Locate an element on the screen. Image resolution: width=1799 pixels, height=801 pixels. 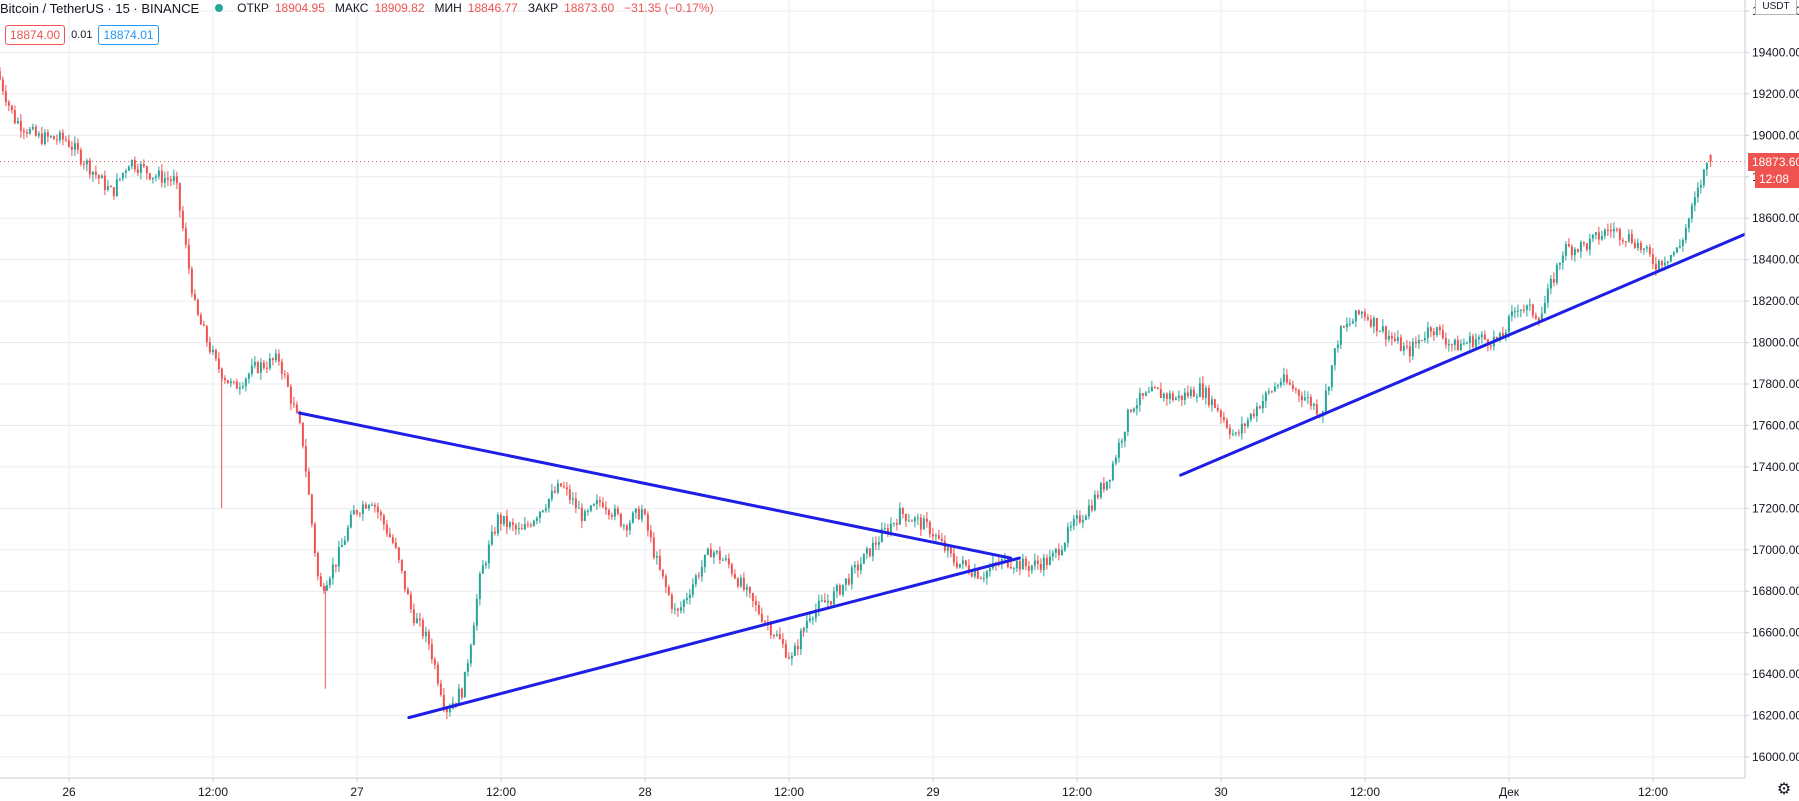
high-label: МАКС is located at coordinates (351, 8).